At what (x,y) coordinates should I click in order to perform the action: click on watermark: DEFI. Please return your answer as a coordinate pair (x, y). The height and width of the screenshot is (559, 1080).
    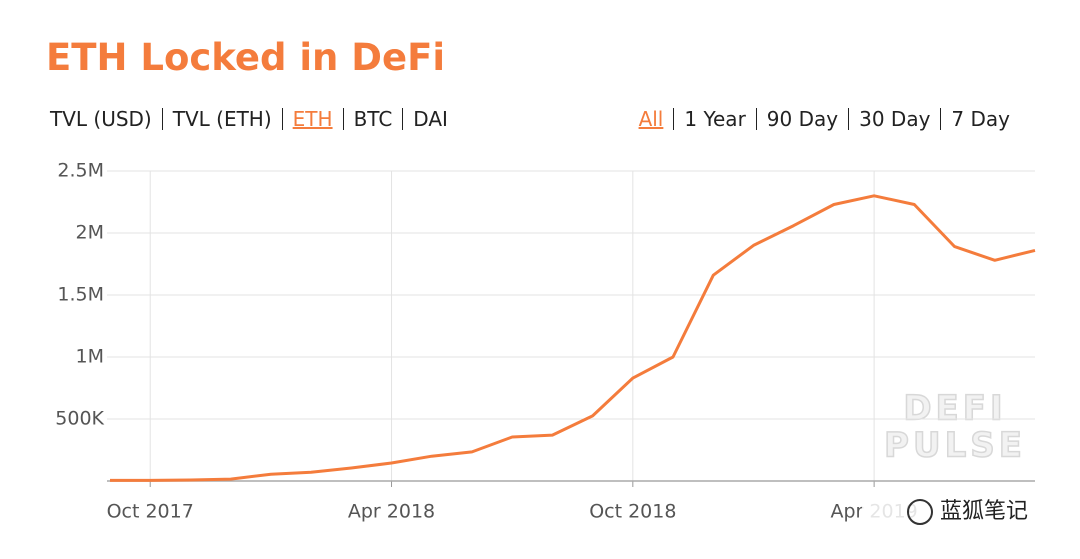
    Looking at the image, I should click on (954, 409).